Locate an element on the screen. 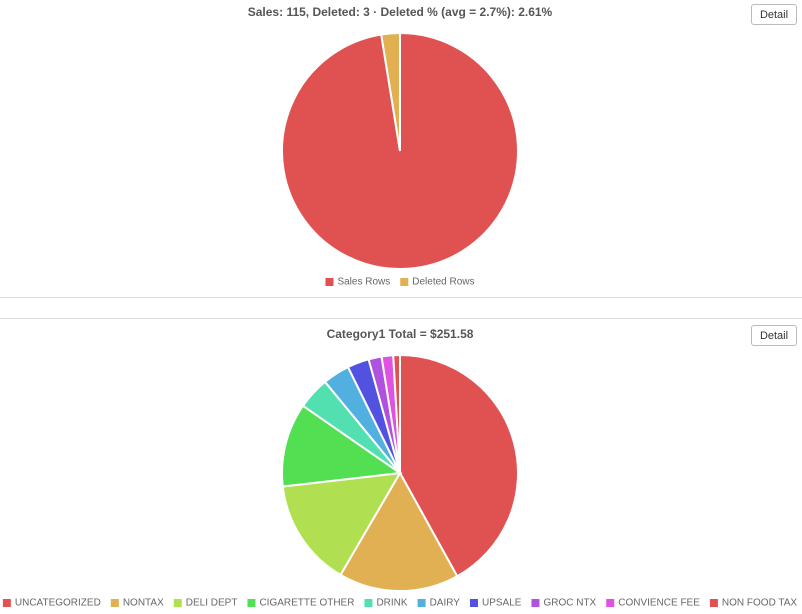 The height and width of the screenshot is (614, 802). legend: Sales Rows Deleted Rows is located at coordinates (400, 282).